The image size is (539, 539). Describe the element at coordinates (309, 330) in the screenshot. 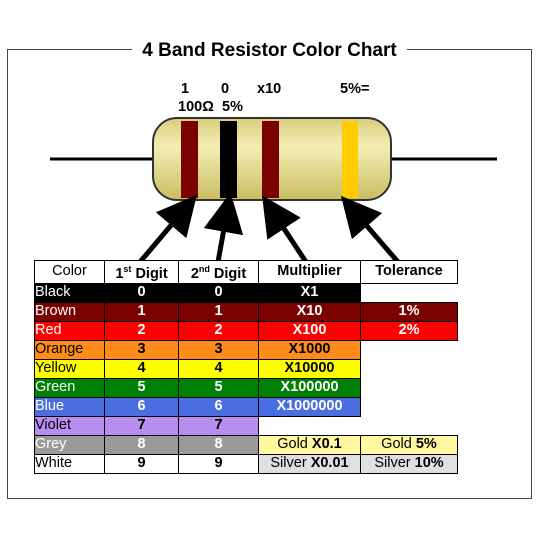

I see `multiplier-red: X100` at that location.